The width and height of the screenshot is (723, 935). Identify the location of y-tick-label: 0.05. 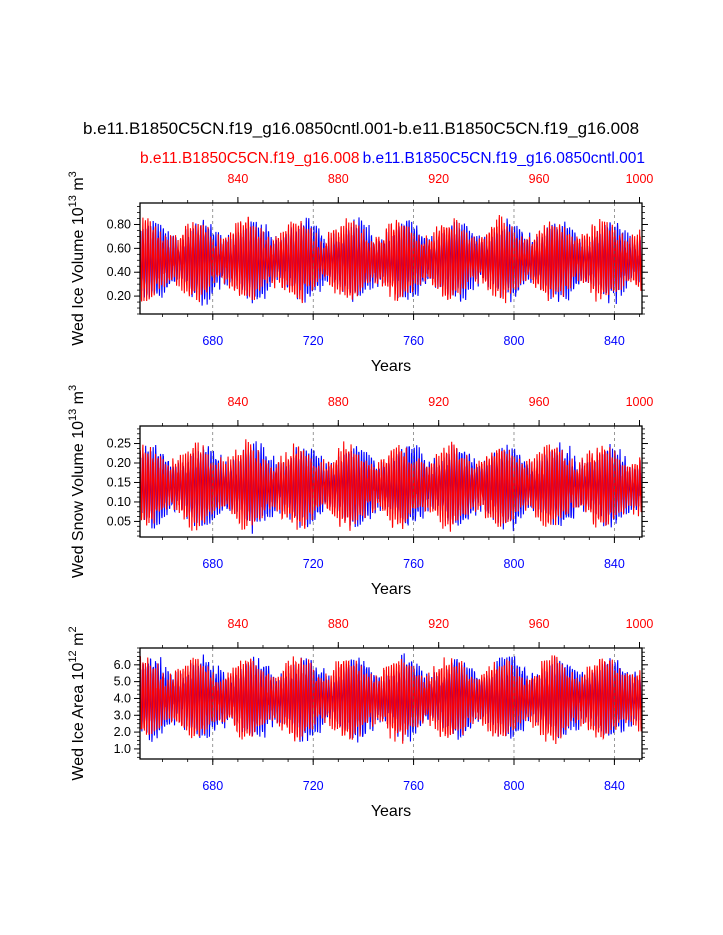
(119, 521).